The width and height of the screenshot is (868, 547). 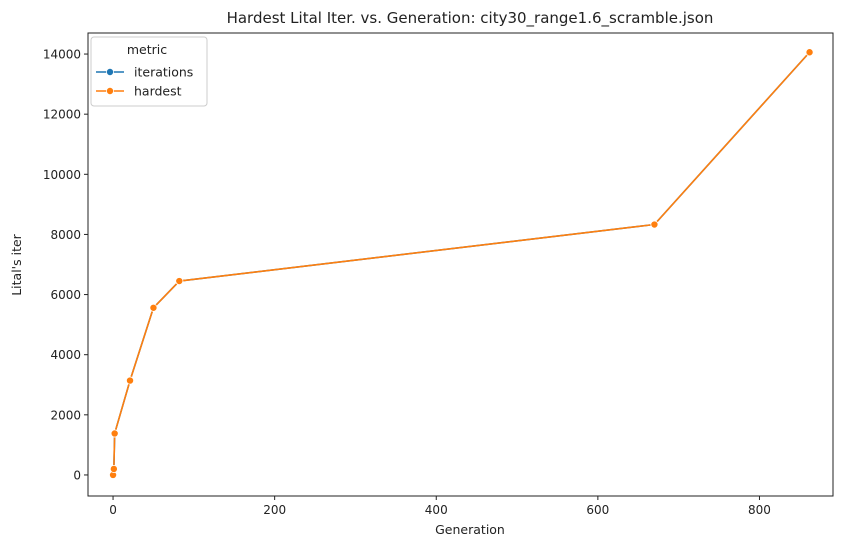 I want to click on x-axis-label: Generation, so click(x=470, y=529).